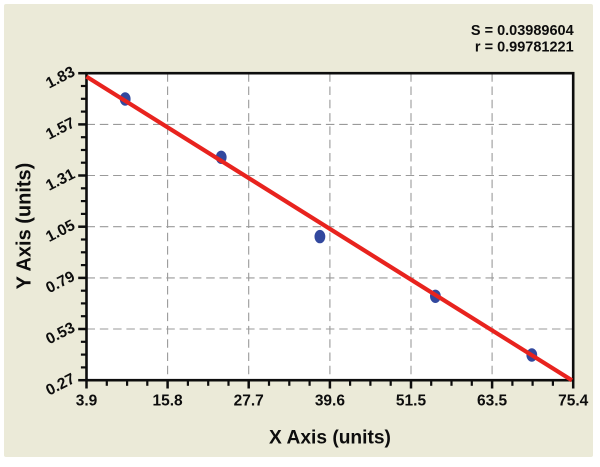 This screenshot has width=600, height=467. Describe the element at coordinates (524, 48) in the screenshot. I see `svg-text: r = 0.99781221` at that location.